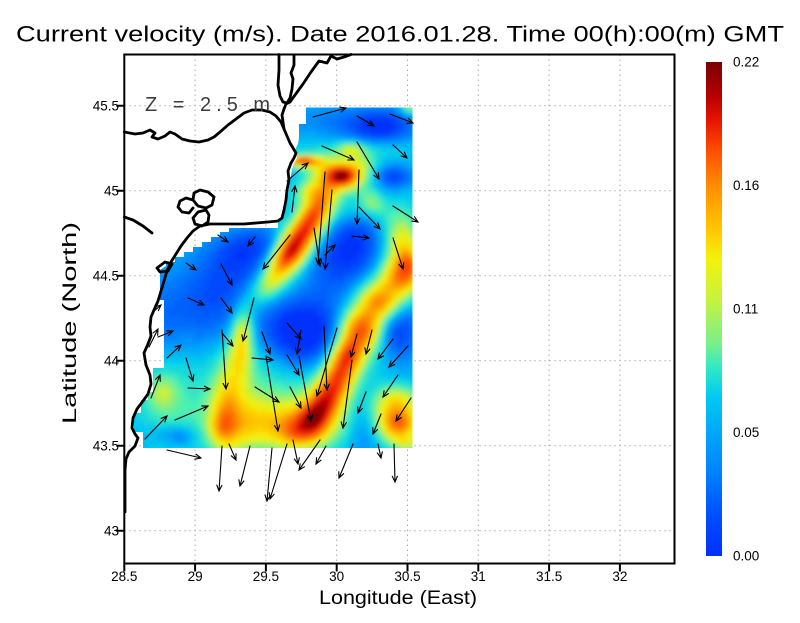 Image resolution: width=800 pixels, height=623 pixels. Describe the element at coordinates (112, 360) in the screenshot. I see `svg-text: 44` at that location.